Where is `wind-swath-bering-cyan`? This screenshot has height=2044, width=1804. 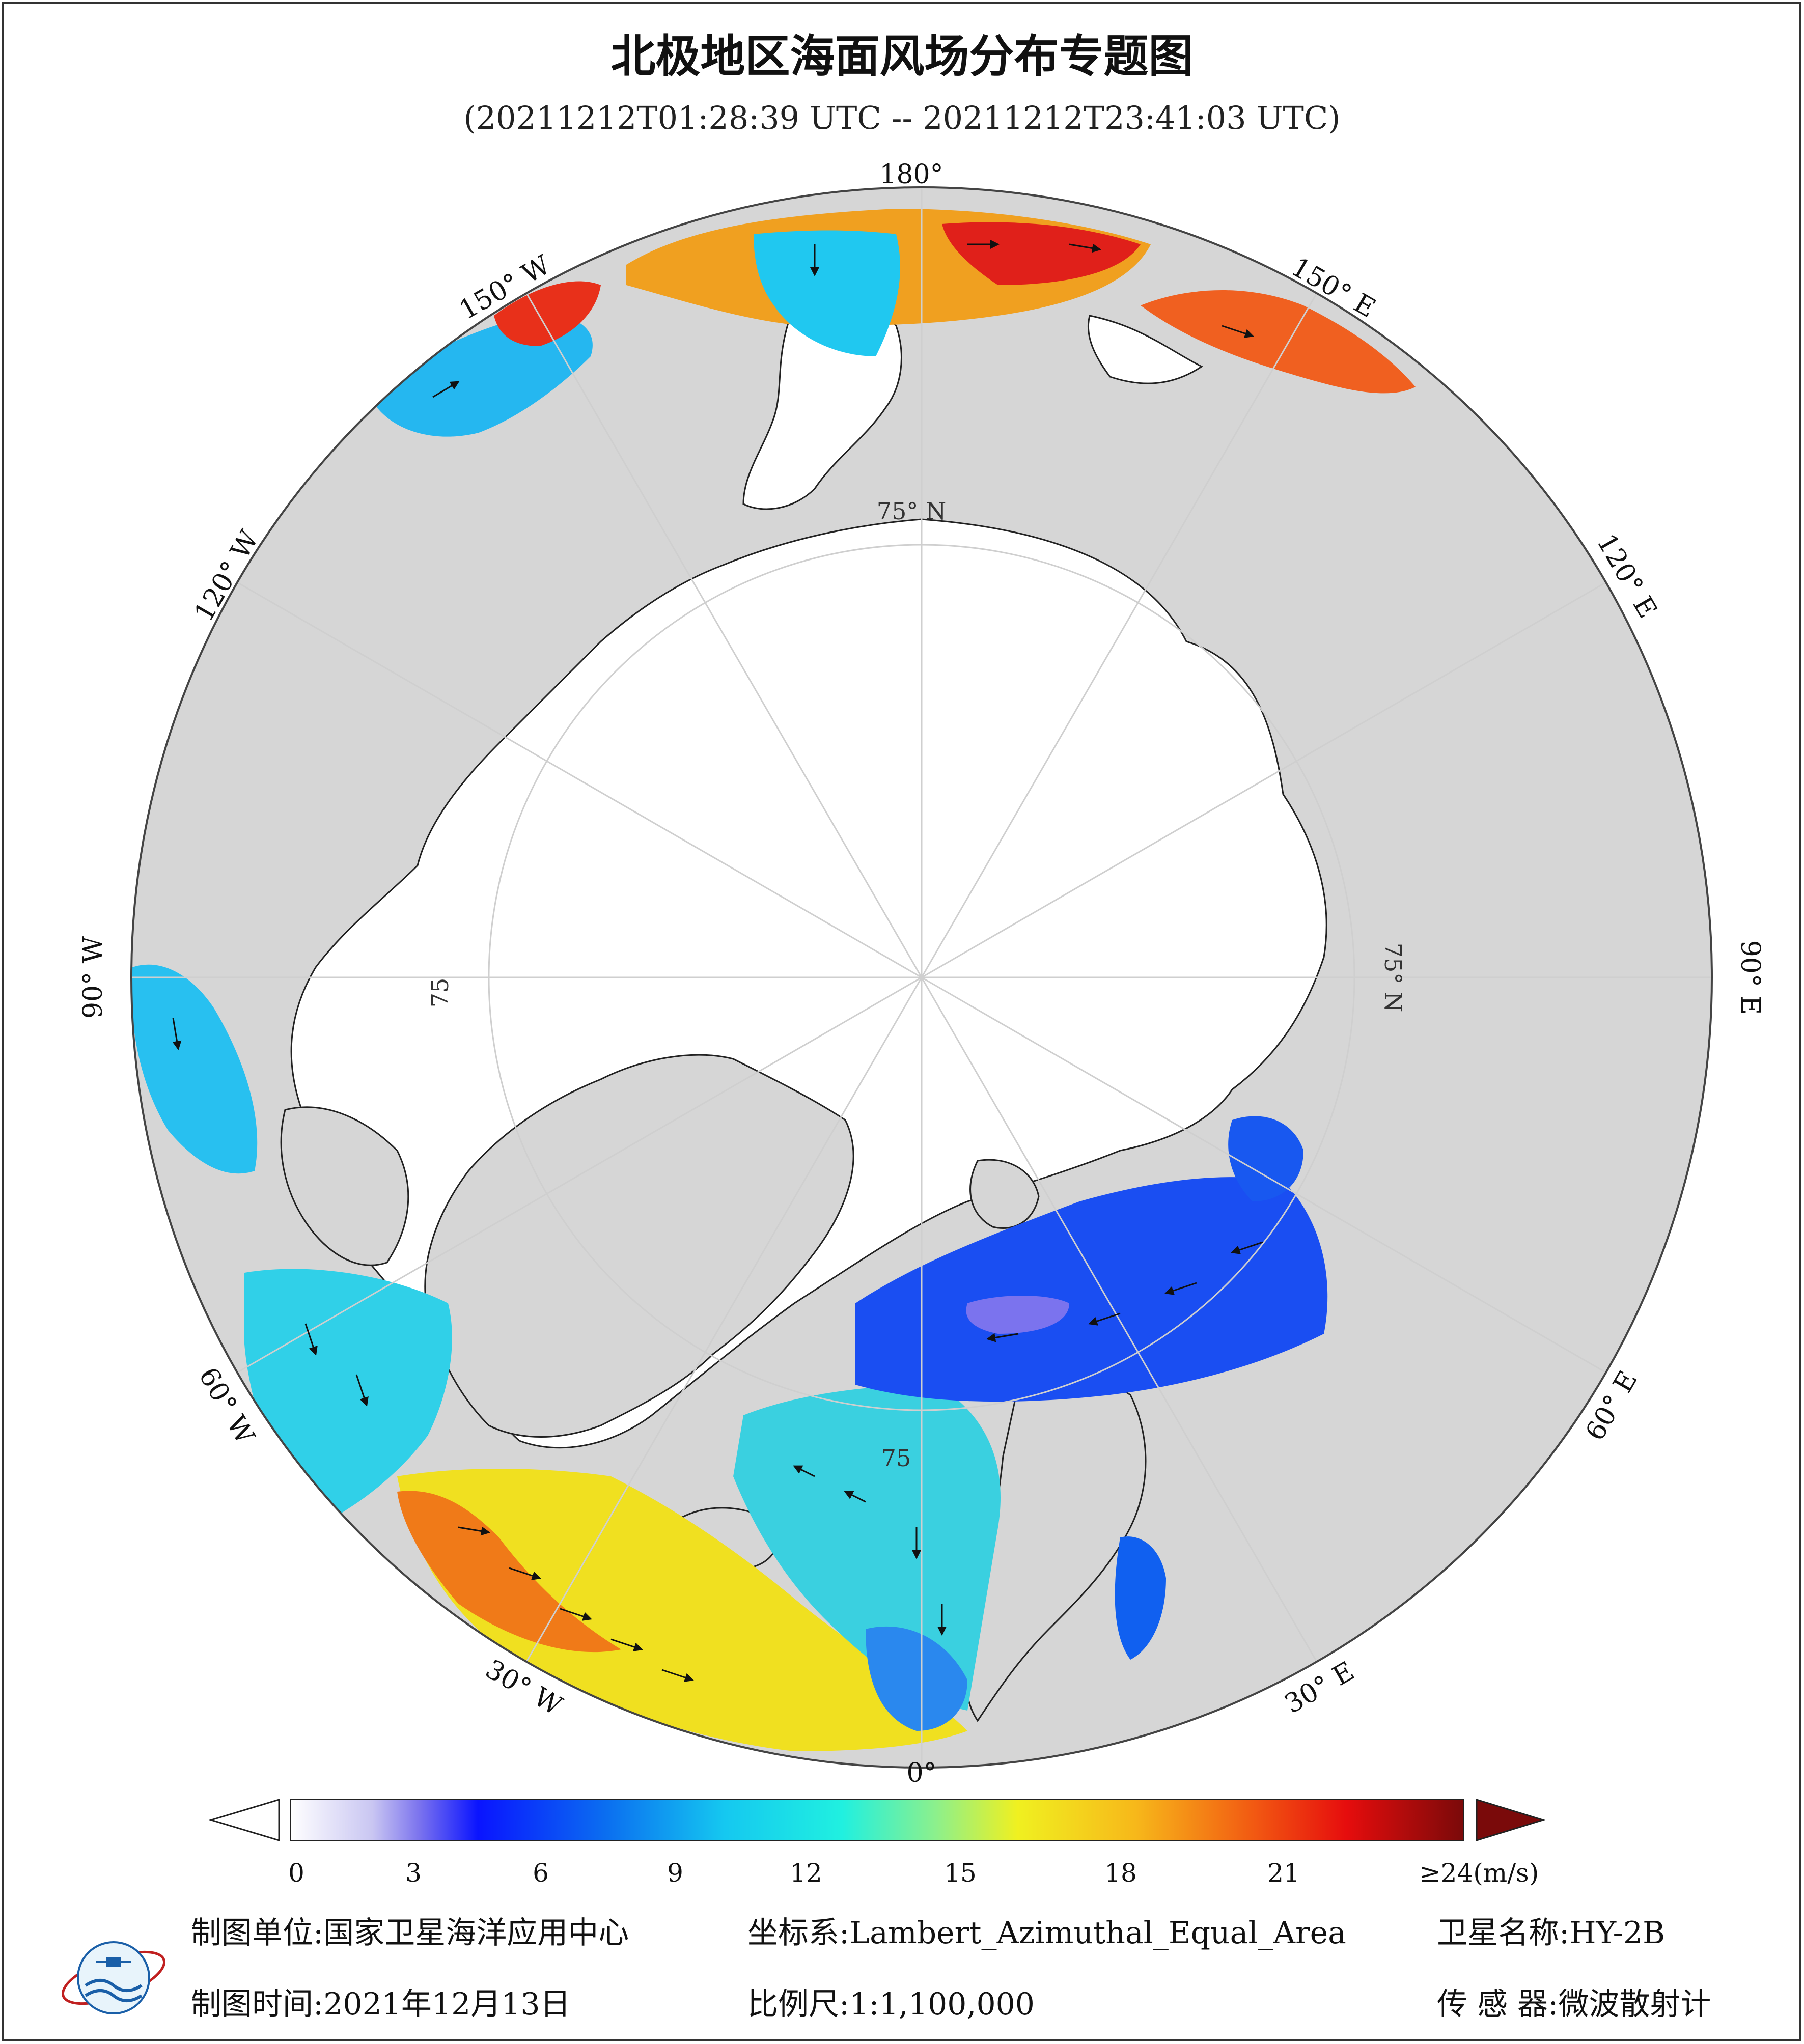
wind-swath-bering-cyan is located at coordinates (827, 293).